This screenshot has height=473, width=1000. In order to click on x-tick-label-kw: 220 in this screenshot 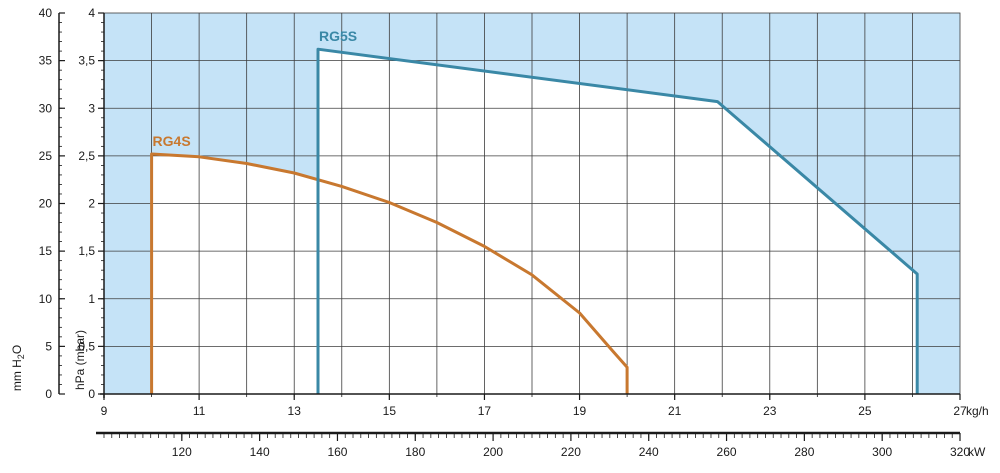, I will do `click(571, 452)`.